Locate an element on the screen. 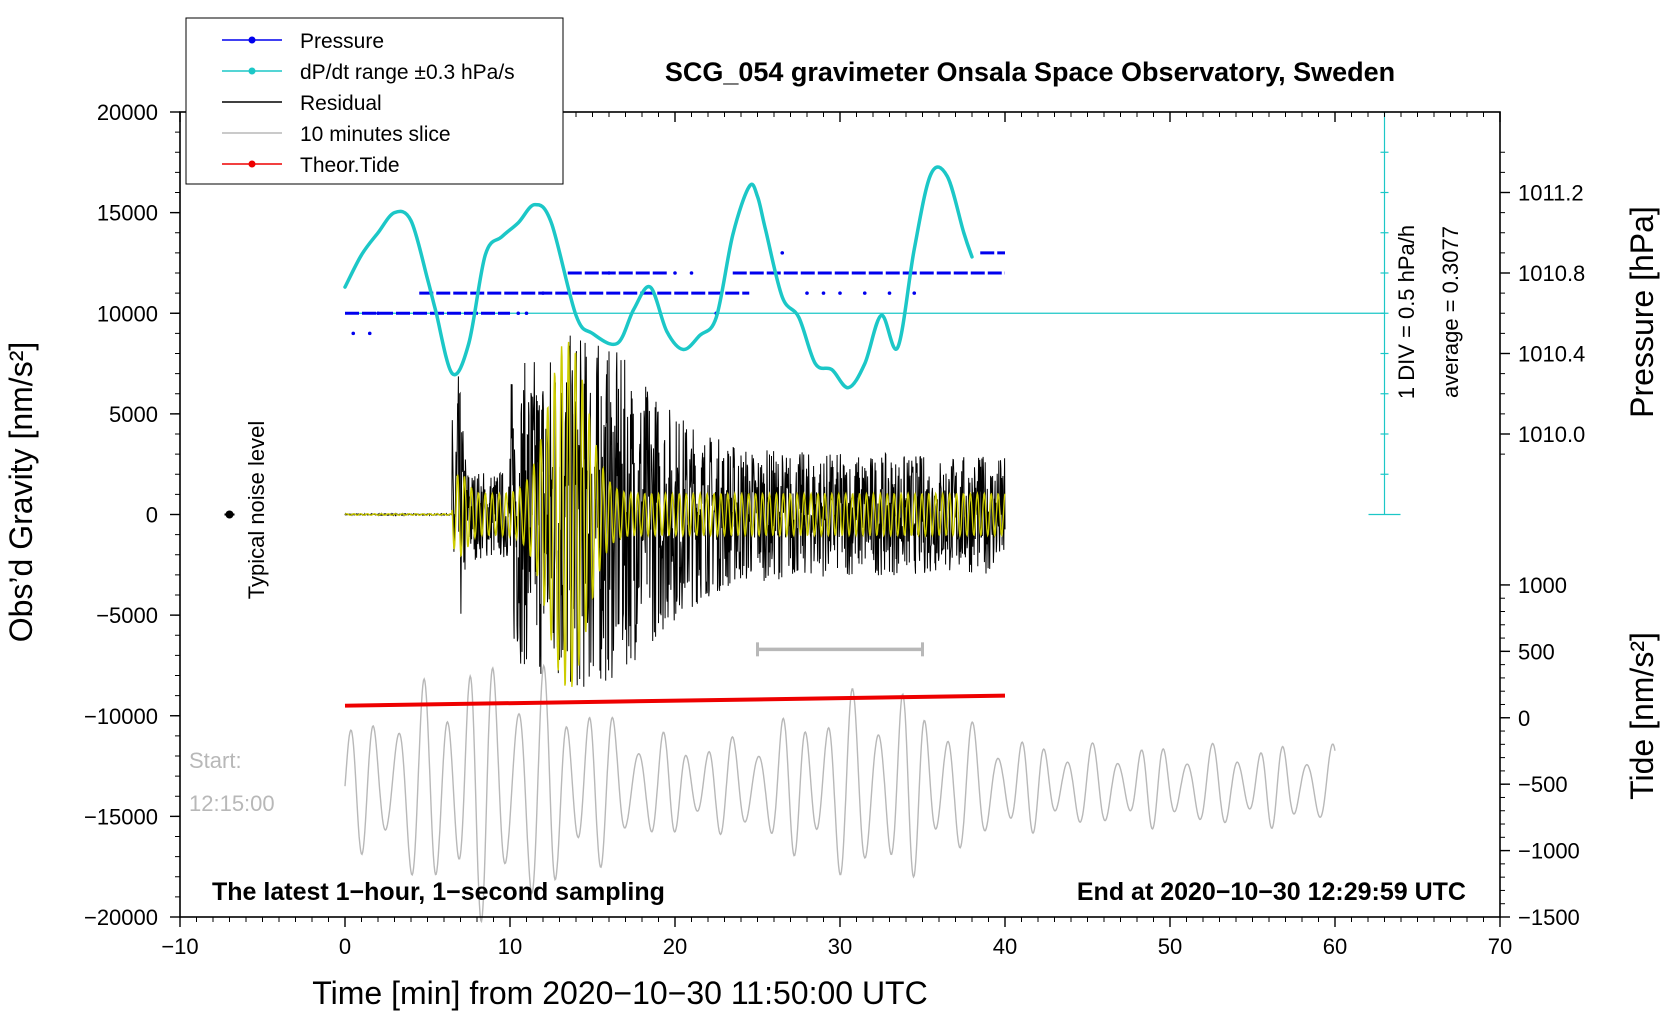 This screenshot has width=1676, height=1020. dpdt-line is located at coordinates (658, 277).